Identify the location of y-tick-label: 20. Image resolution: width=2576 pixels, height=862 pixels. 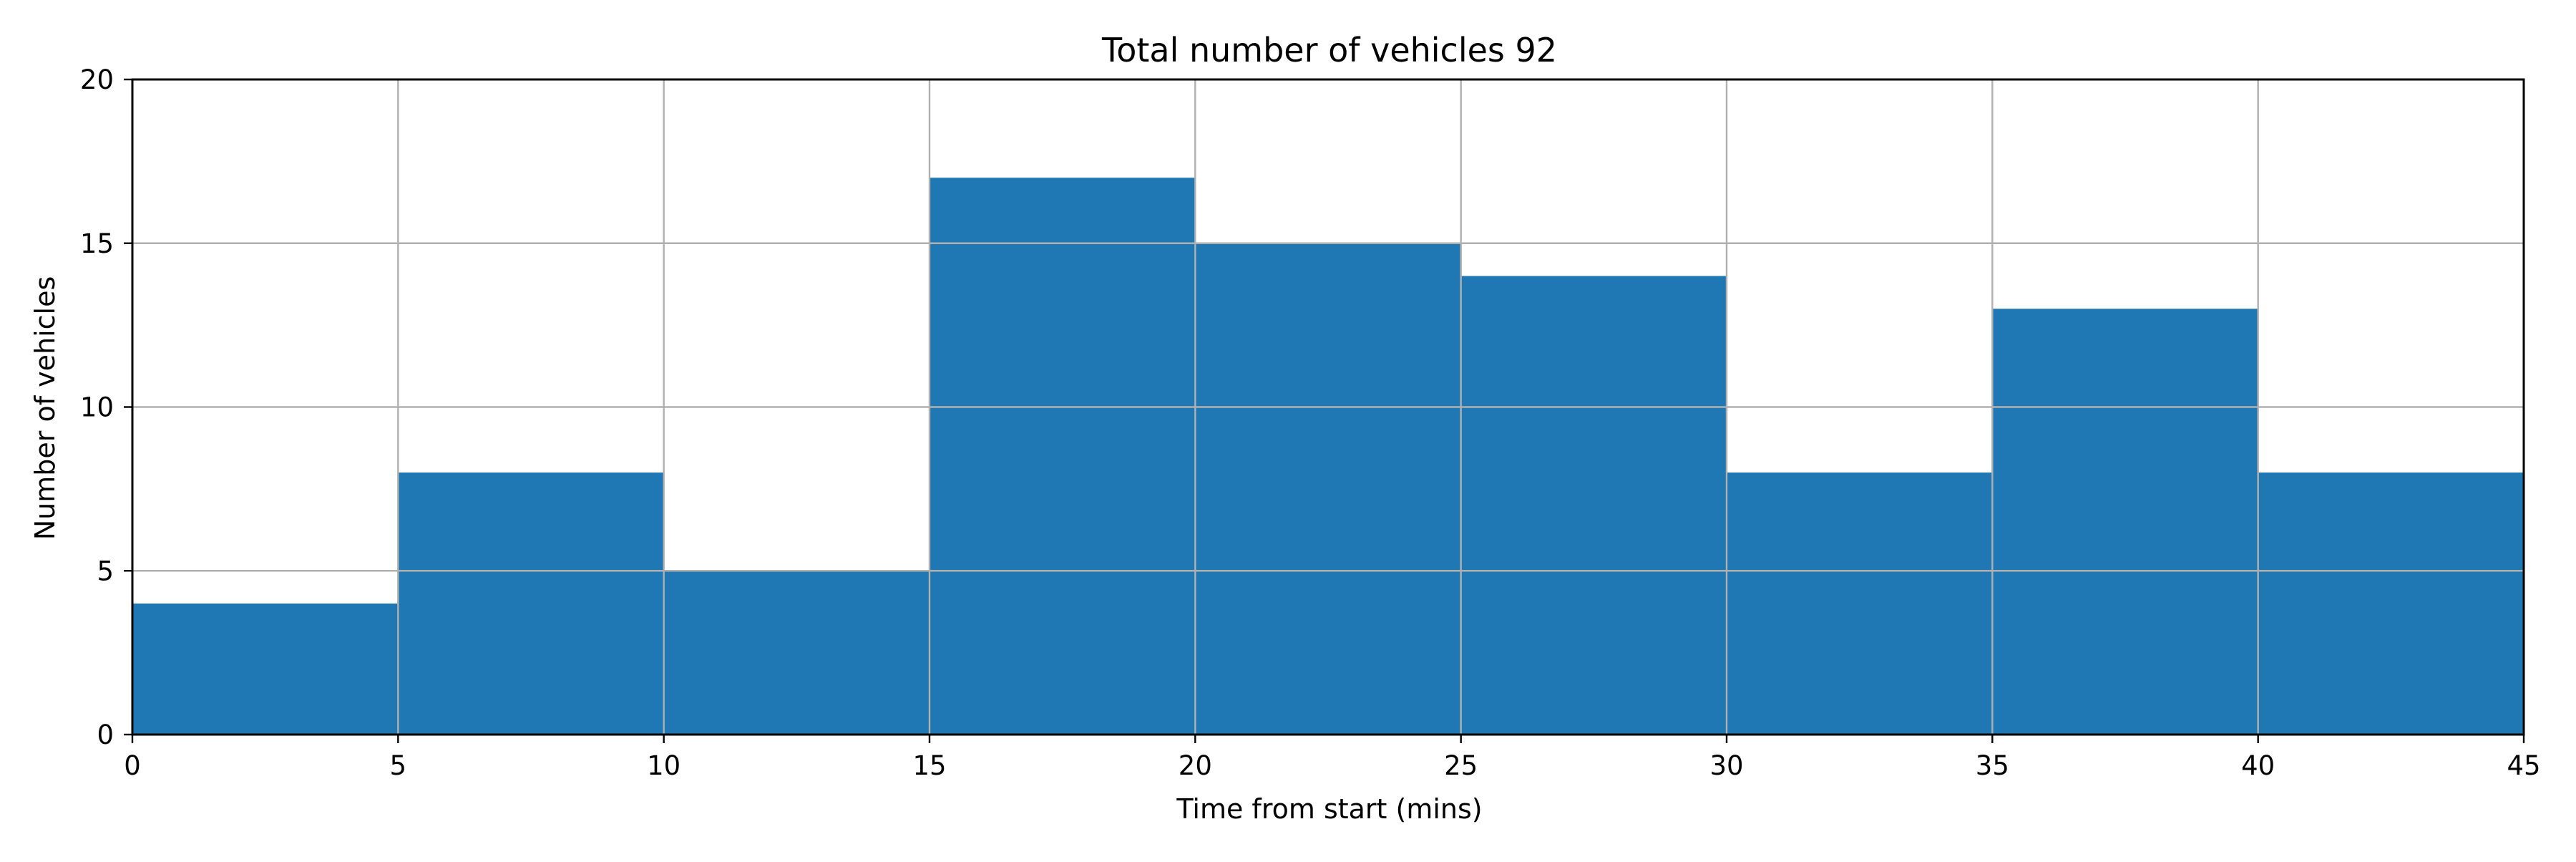
(97, 79).